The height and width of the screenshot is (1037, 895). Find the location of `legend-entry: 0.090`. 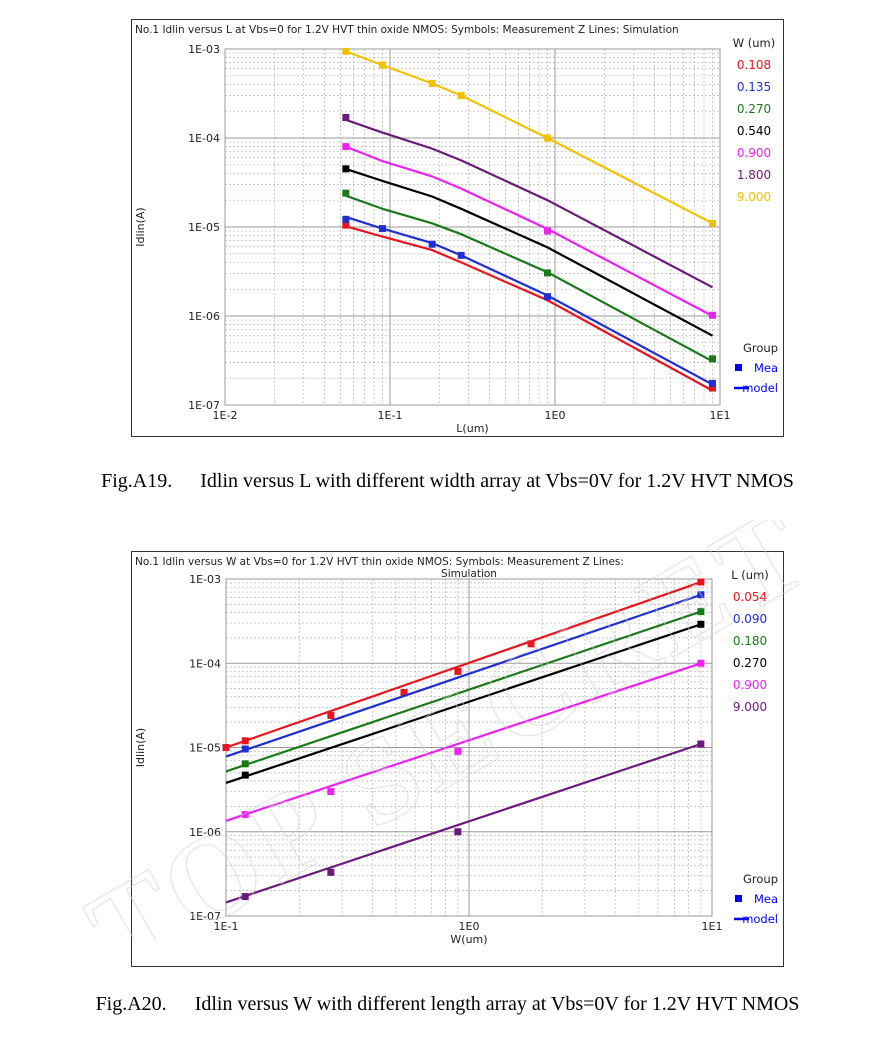

legend-entry: 0.090 is located at coordinates (750, 619).